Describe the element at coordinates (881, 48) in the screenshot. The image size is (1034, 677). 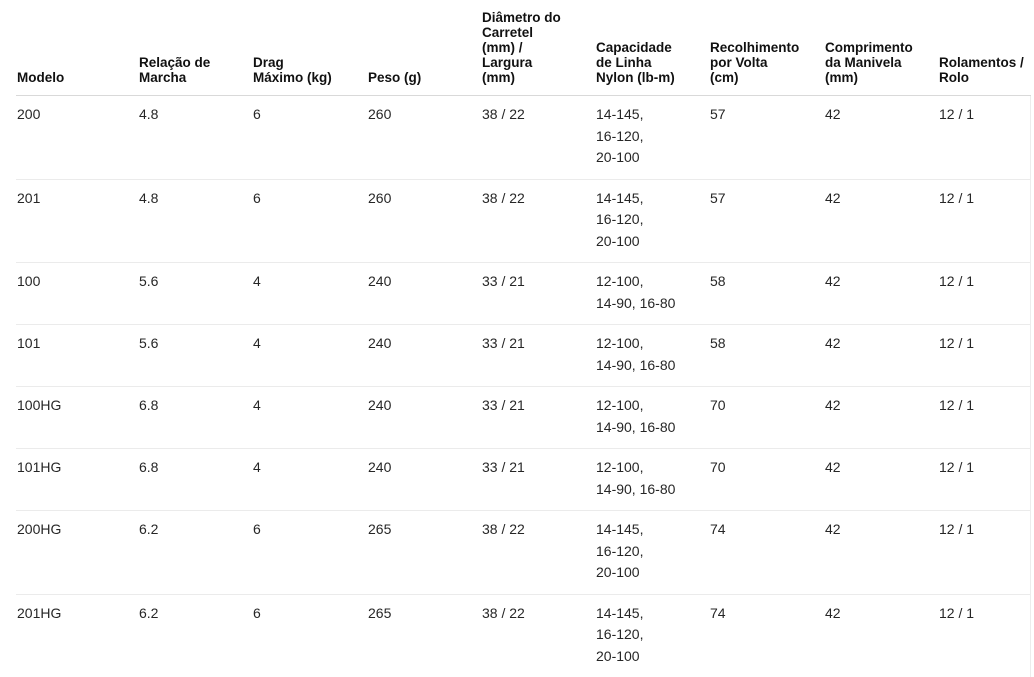
I see `header-comprimento-manivela: Comprimento da Manivela (mm)` at that location.